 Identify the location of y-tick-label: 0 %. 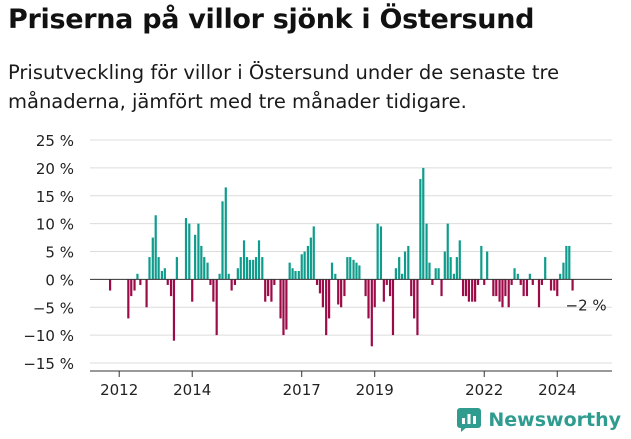
(59, 280).